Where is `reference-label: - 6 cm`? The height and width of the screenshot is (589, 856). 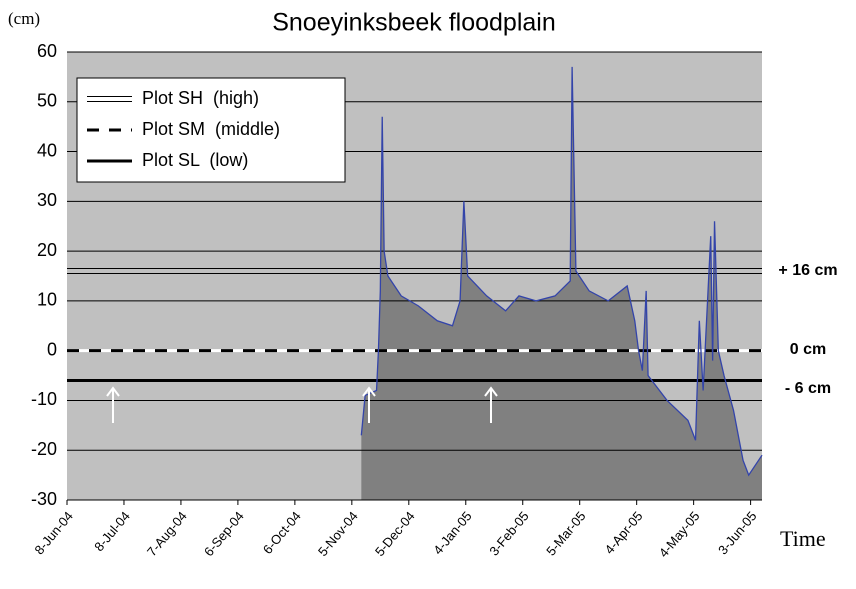
reference-label: - 6 cm is located at coordinates (808, 388).